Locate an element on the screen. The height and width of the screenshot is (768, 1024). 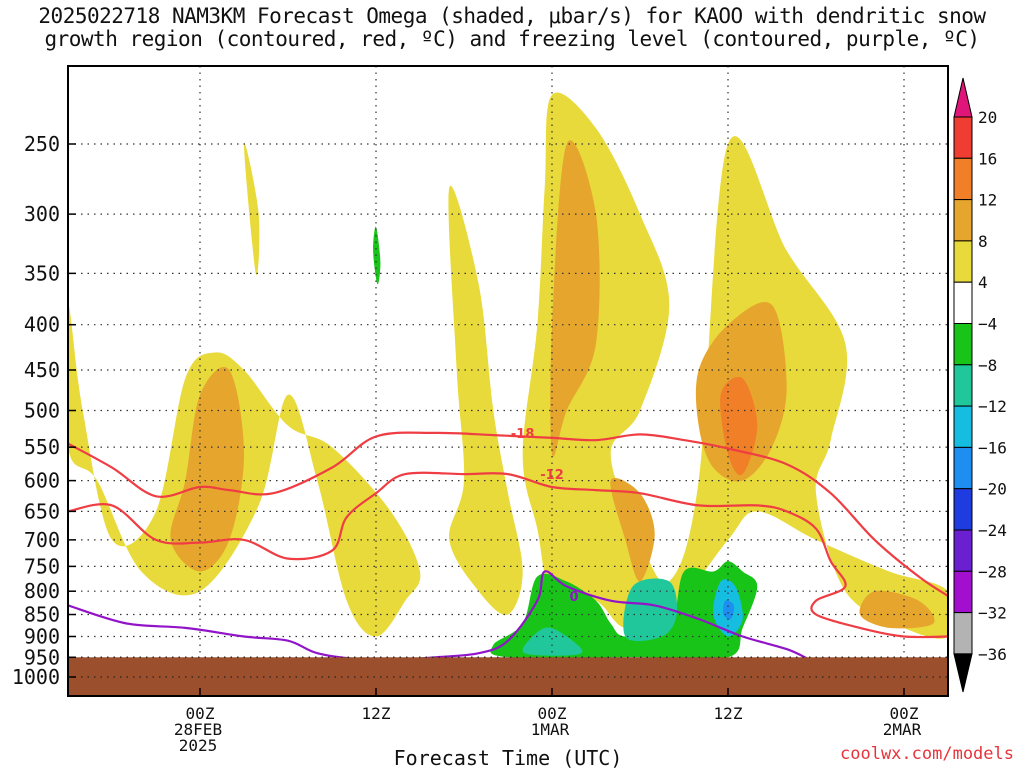
colorbar-top-triangle is located at coordinates (963, 97).